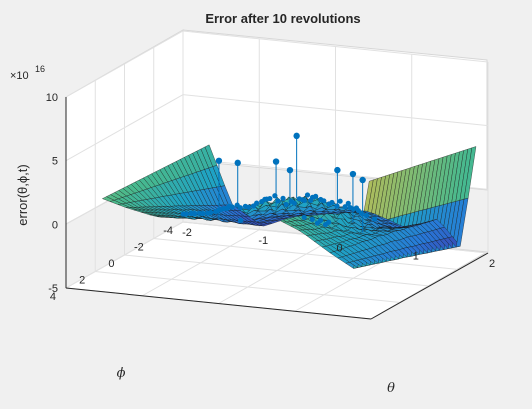  Describe the element at coordinates (19, 76) in the screenshot. I see `z-exponent-base: ×10` at that location.